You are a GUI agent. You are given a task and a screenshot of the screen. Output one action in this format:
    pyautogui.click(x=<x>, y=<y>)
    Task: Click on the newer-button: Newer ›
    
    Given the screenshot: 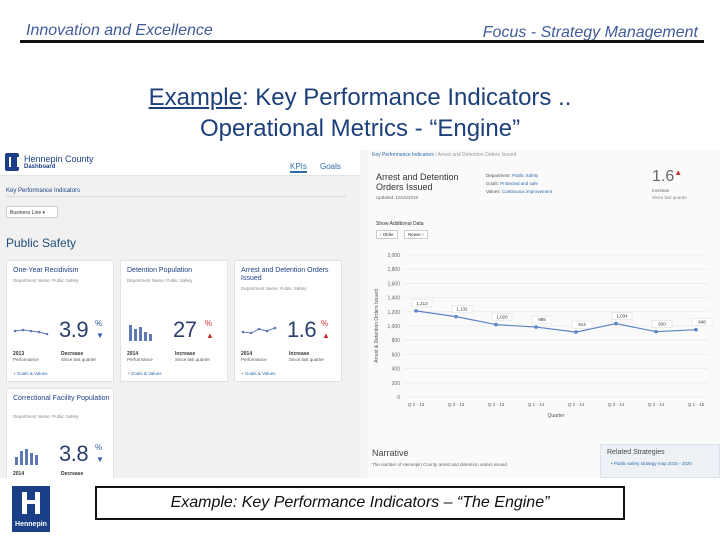 What is the action you would take?
    pyautogui.click(x=416, y=234)
    